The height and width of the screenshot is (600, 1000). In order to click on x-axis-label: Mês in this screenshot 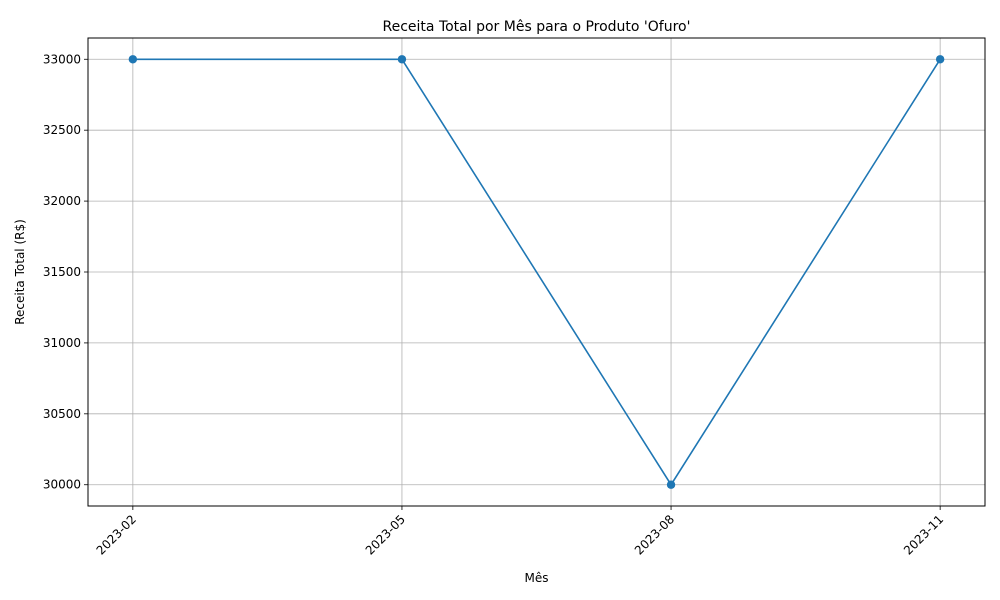, I will do `click(537, 578)`.